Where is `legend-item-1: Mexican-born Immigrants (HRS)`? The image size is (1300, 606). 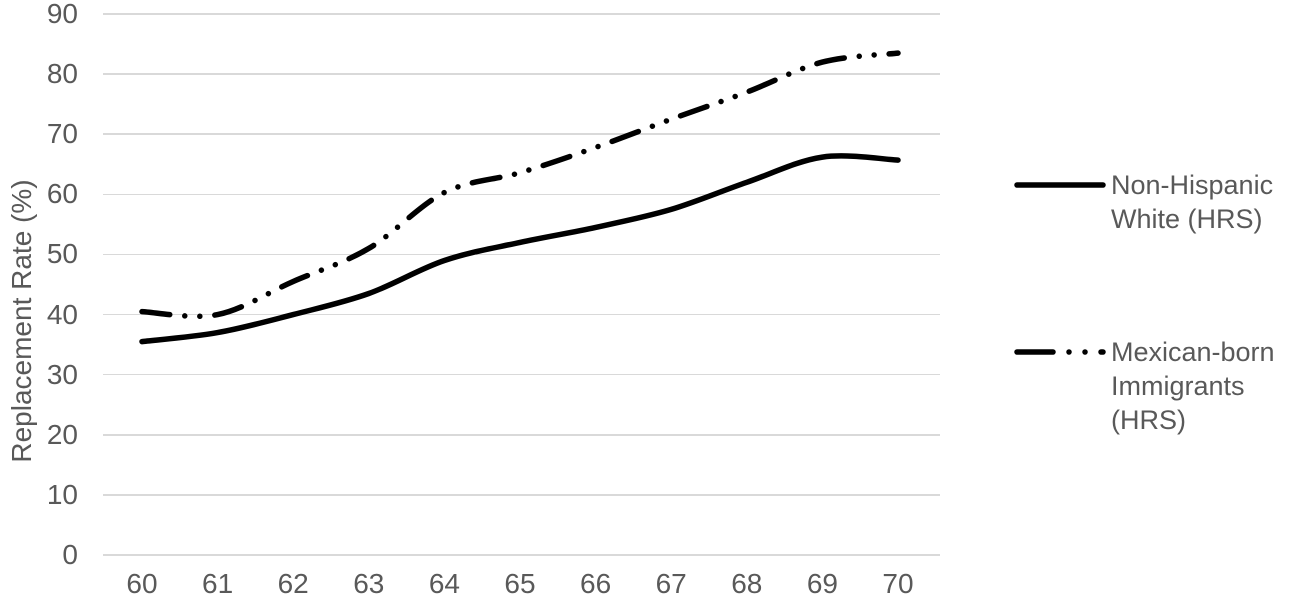 legend-item-1: Mexican-born Immigrants (HRS) is located at coordinates (1152, 386).